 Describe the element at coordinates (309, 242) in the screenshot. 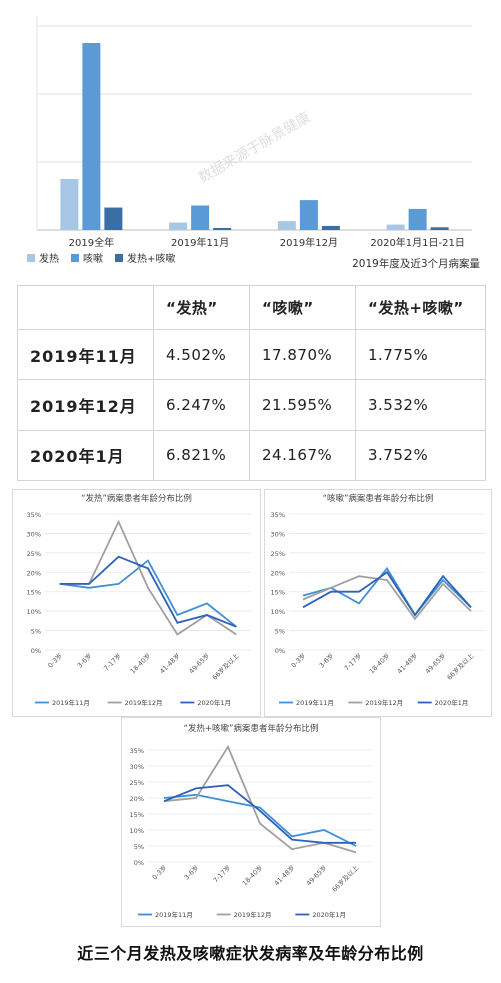

I see `x-tick-label: 2019年12月` at that location.